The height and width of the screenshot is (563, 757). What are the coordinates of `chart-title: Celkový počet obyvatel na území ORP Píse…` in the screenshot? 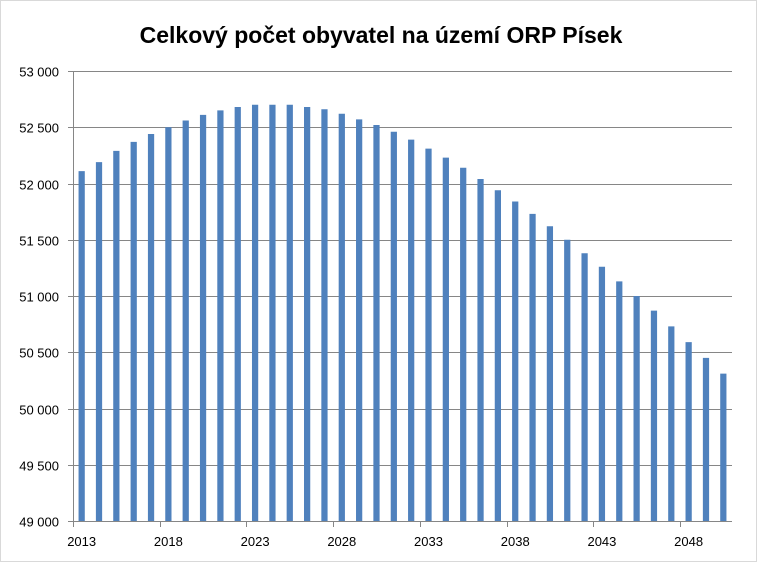 It's located at (381, 35).